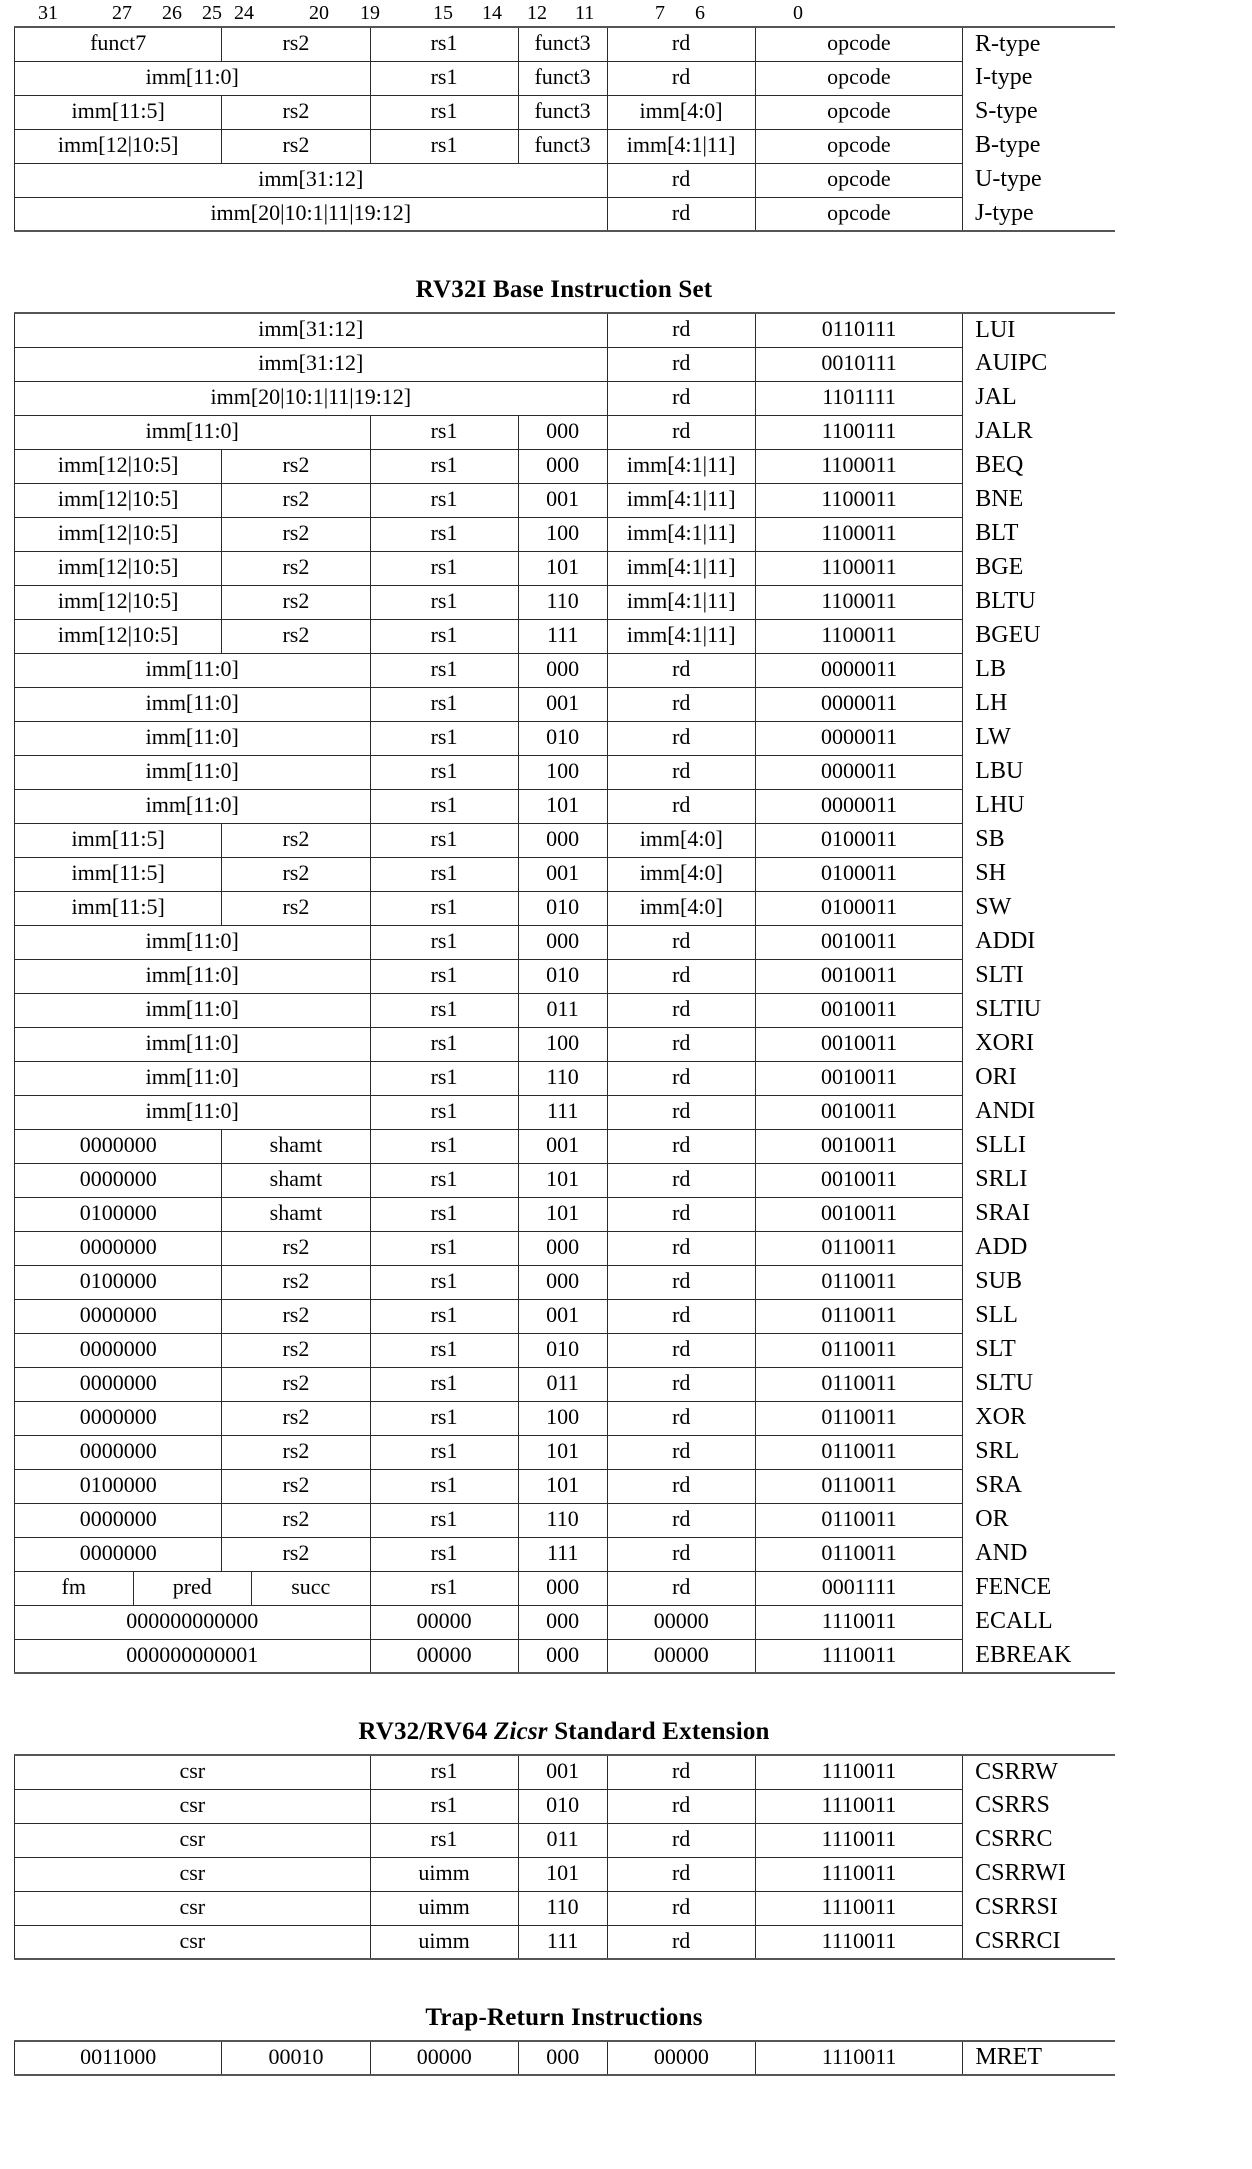  Describe the element at coordinates (1020, 1873) in the screenshot. I see `instruction-name: CSRRWI` at that location.